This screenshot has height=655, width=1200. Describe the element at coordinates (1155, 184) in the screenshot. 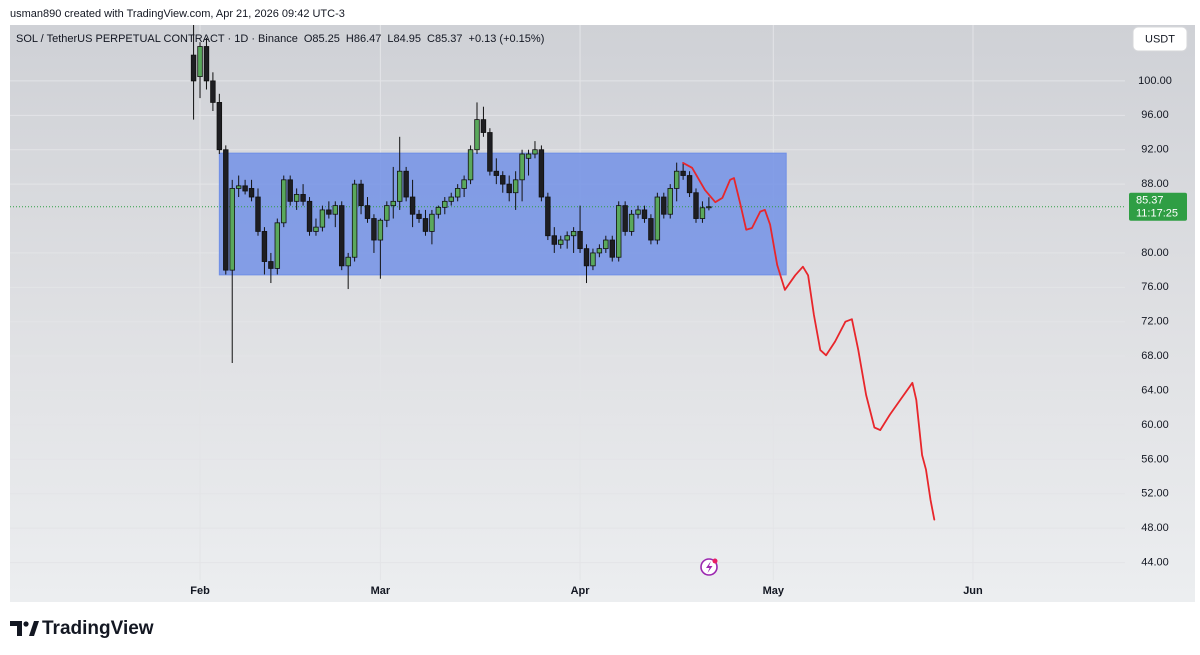

I see `y-tick-label: 88.00` at that location.